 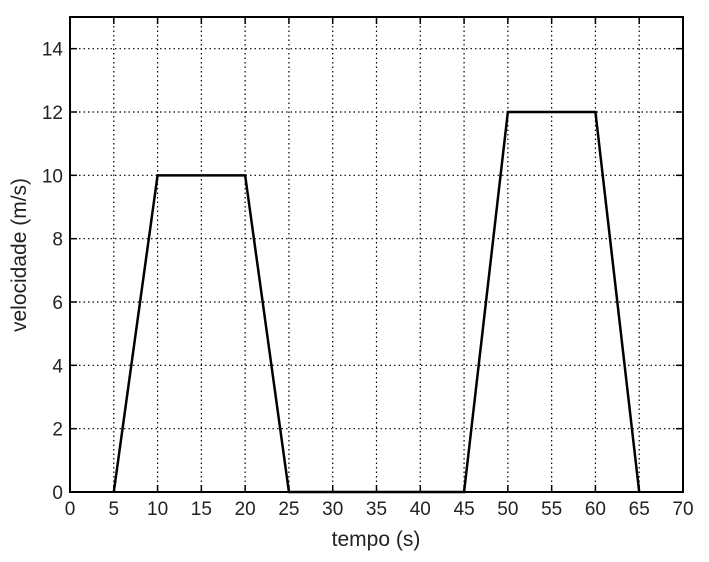 What do you see at coordinates (551, 509) in the screenshot?
I see `x-tick-label: 55` at bounding box center [551, 509].